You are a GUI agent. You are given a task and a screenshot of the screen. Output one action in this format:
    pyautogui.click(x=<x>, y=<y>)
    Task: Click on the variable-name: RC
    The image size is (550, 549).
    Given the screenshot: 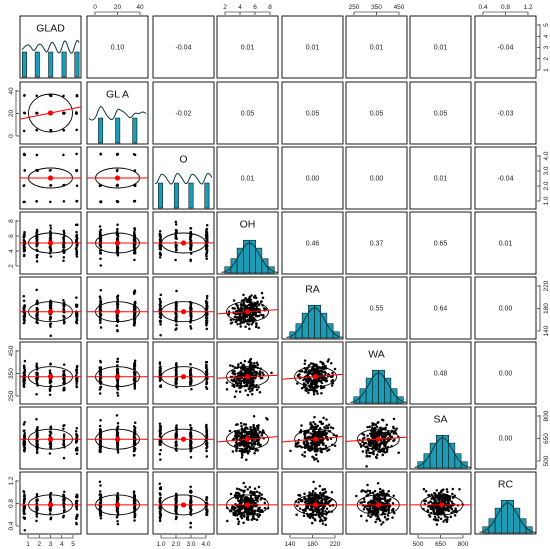 What is the action you would take?
    pyautogui.click(x=506, y=485)
    